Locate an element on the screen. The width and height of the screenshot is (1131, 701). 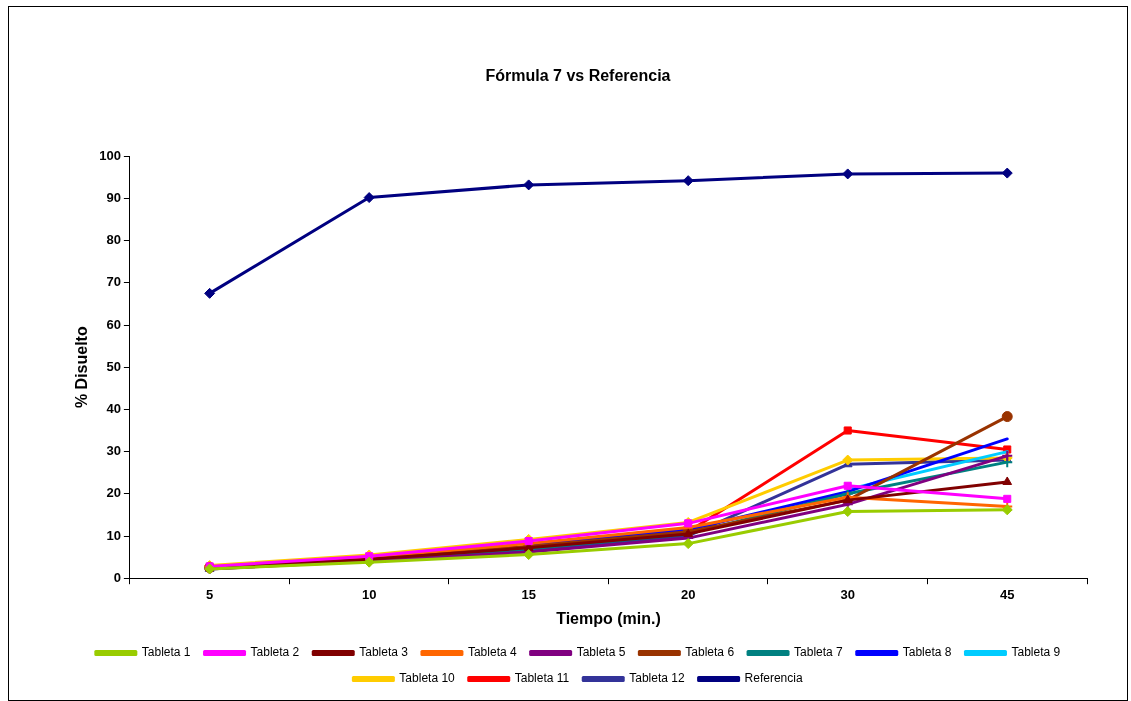
x-tick-label: 10 is located at coordinates (369, 594).